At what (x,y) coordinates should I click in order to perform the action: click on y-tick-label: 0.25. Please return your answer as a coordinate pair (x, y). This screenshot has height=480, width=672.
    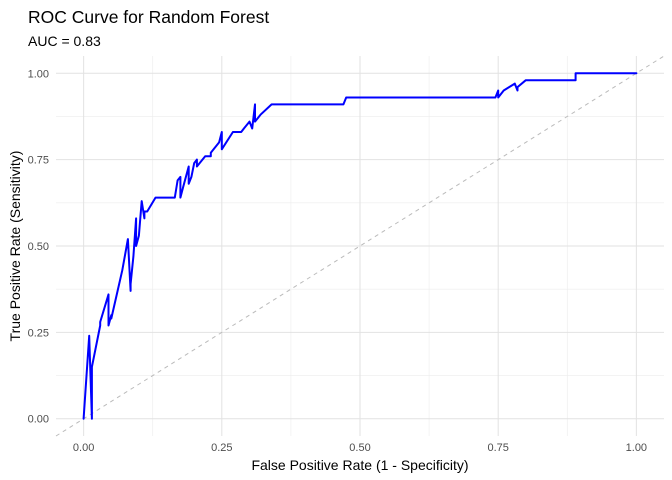
    Looking at the image, I should click on (38, 333).